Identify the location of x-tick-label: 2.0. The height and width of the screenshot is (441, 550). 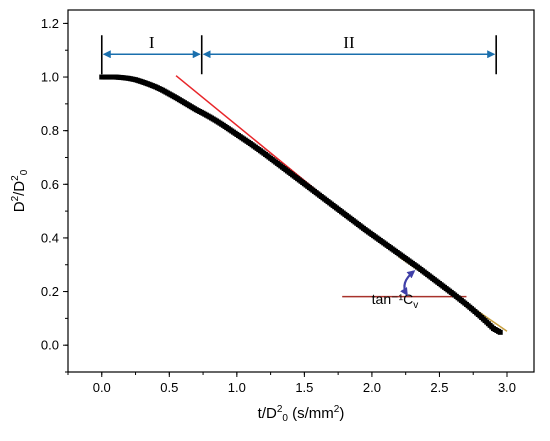
(372, 387).